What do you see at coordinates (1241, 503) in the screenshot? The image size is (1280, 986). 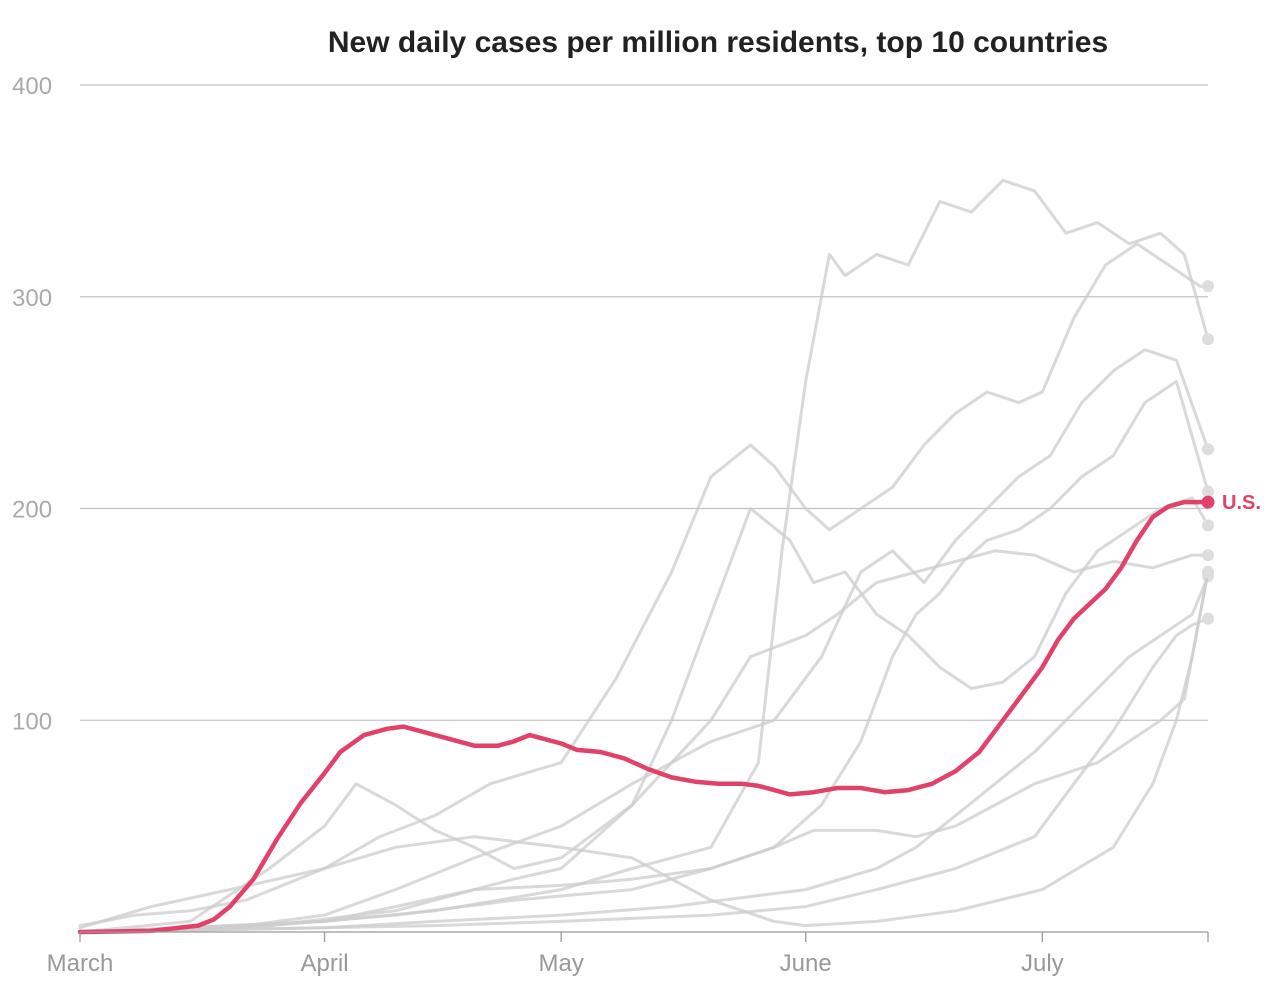 I see `us-series-label: U.S.` at bounding box center [1241, 503].